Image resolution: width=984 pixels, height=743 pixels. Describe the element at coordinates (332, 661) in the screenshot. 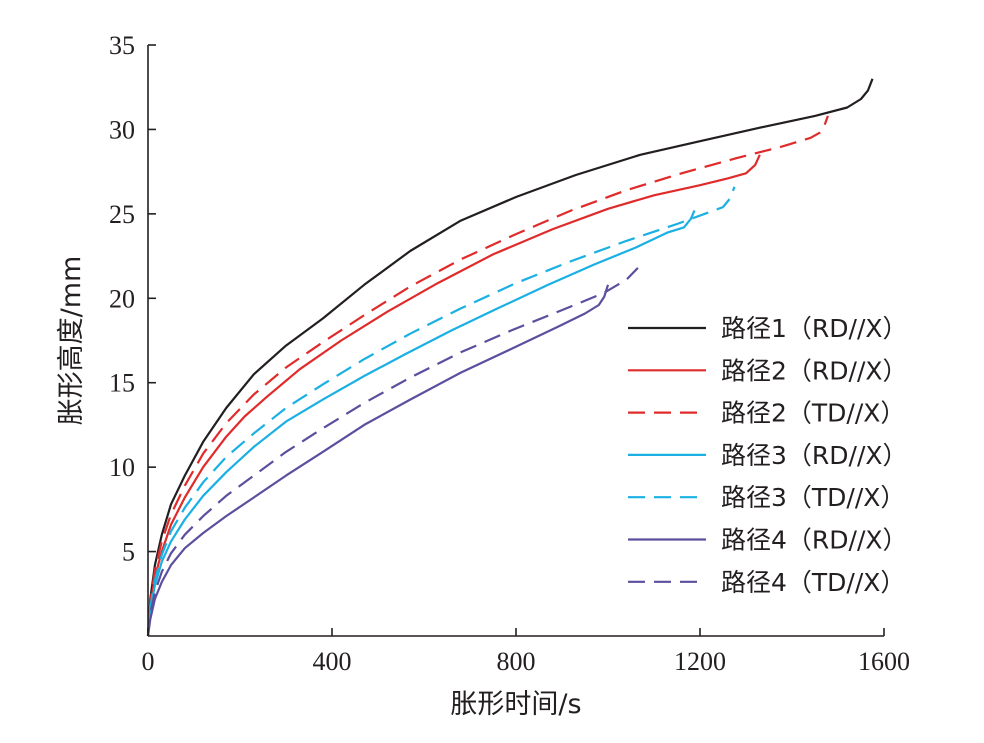

I see `x-tick-label: 400` at that location.